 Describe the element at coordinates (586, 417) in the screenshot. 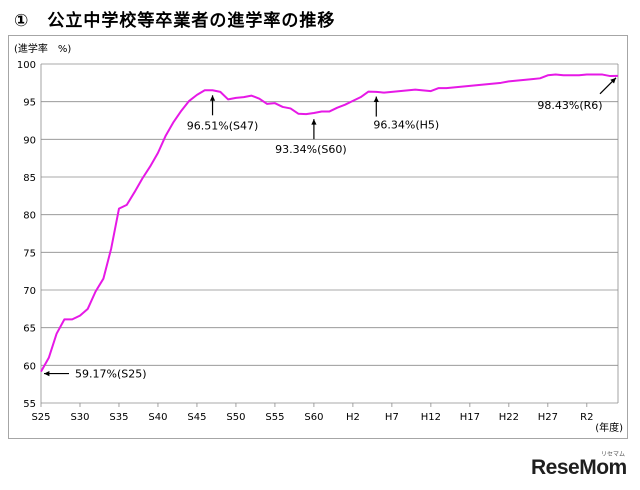

I see `x-tick-label: R2` at that location.